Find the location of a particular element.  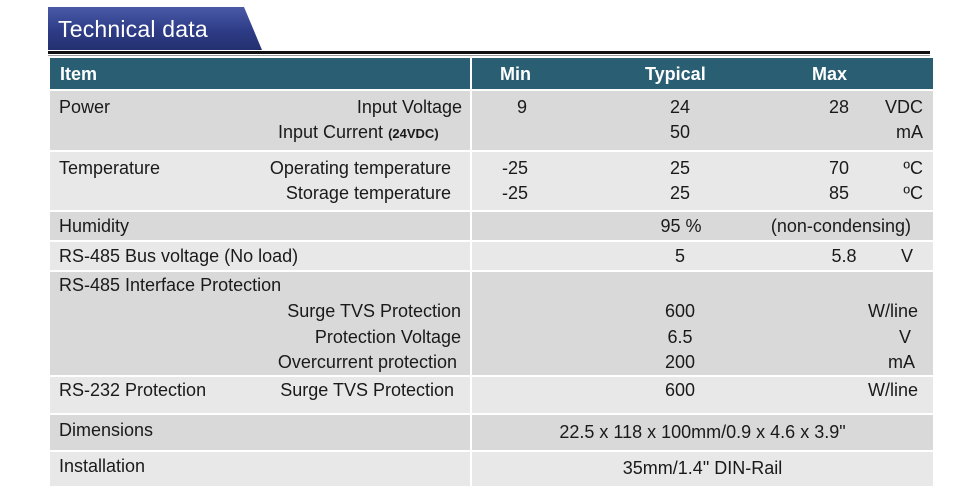

overcurrent-typical: 200 is located at coordinates (680, 362).